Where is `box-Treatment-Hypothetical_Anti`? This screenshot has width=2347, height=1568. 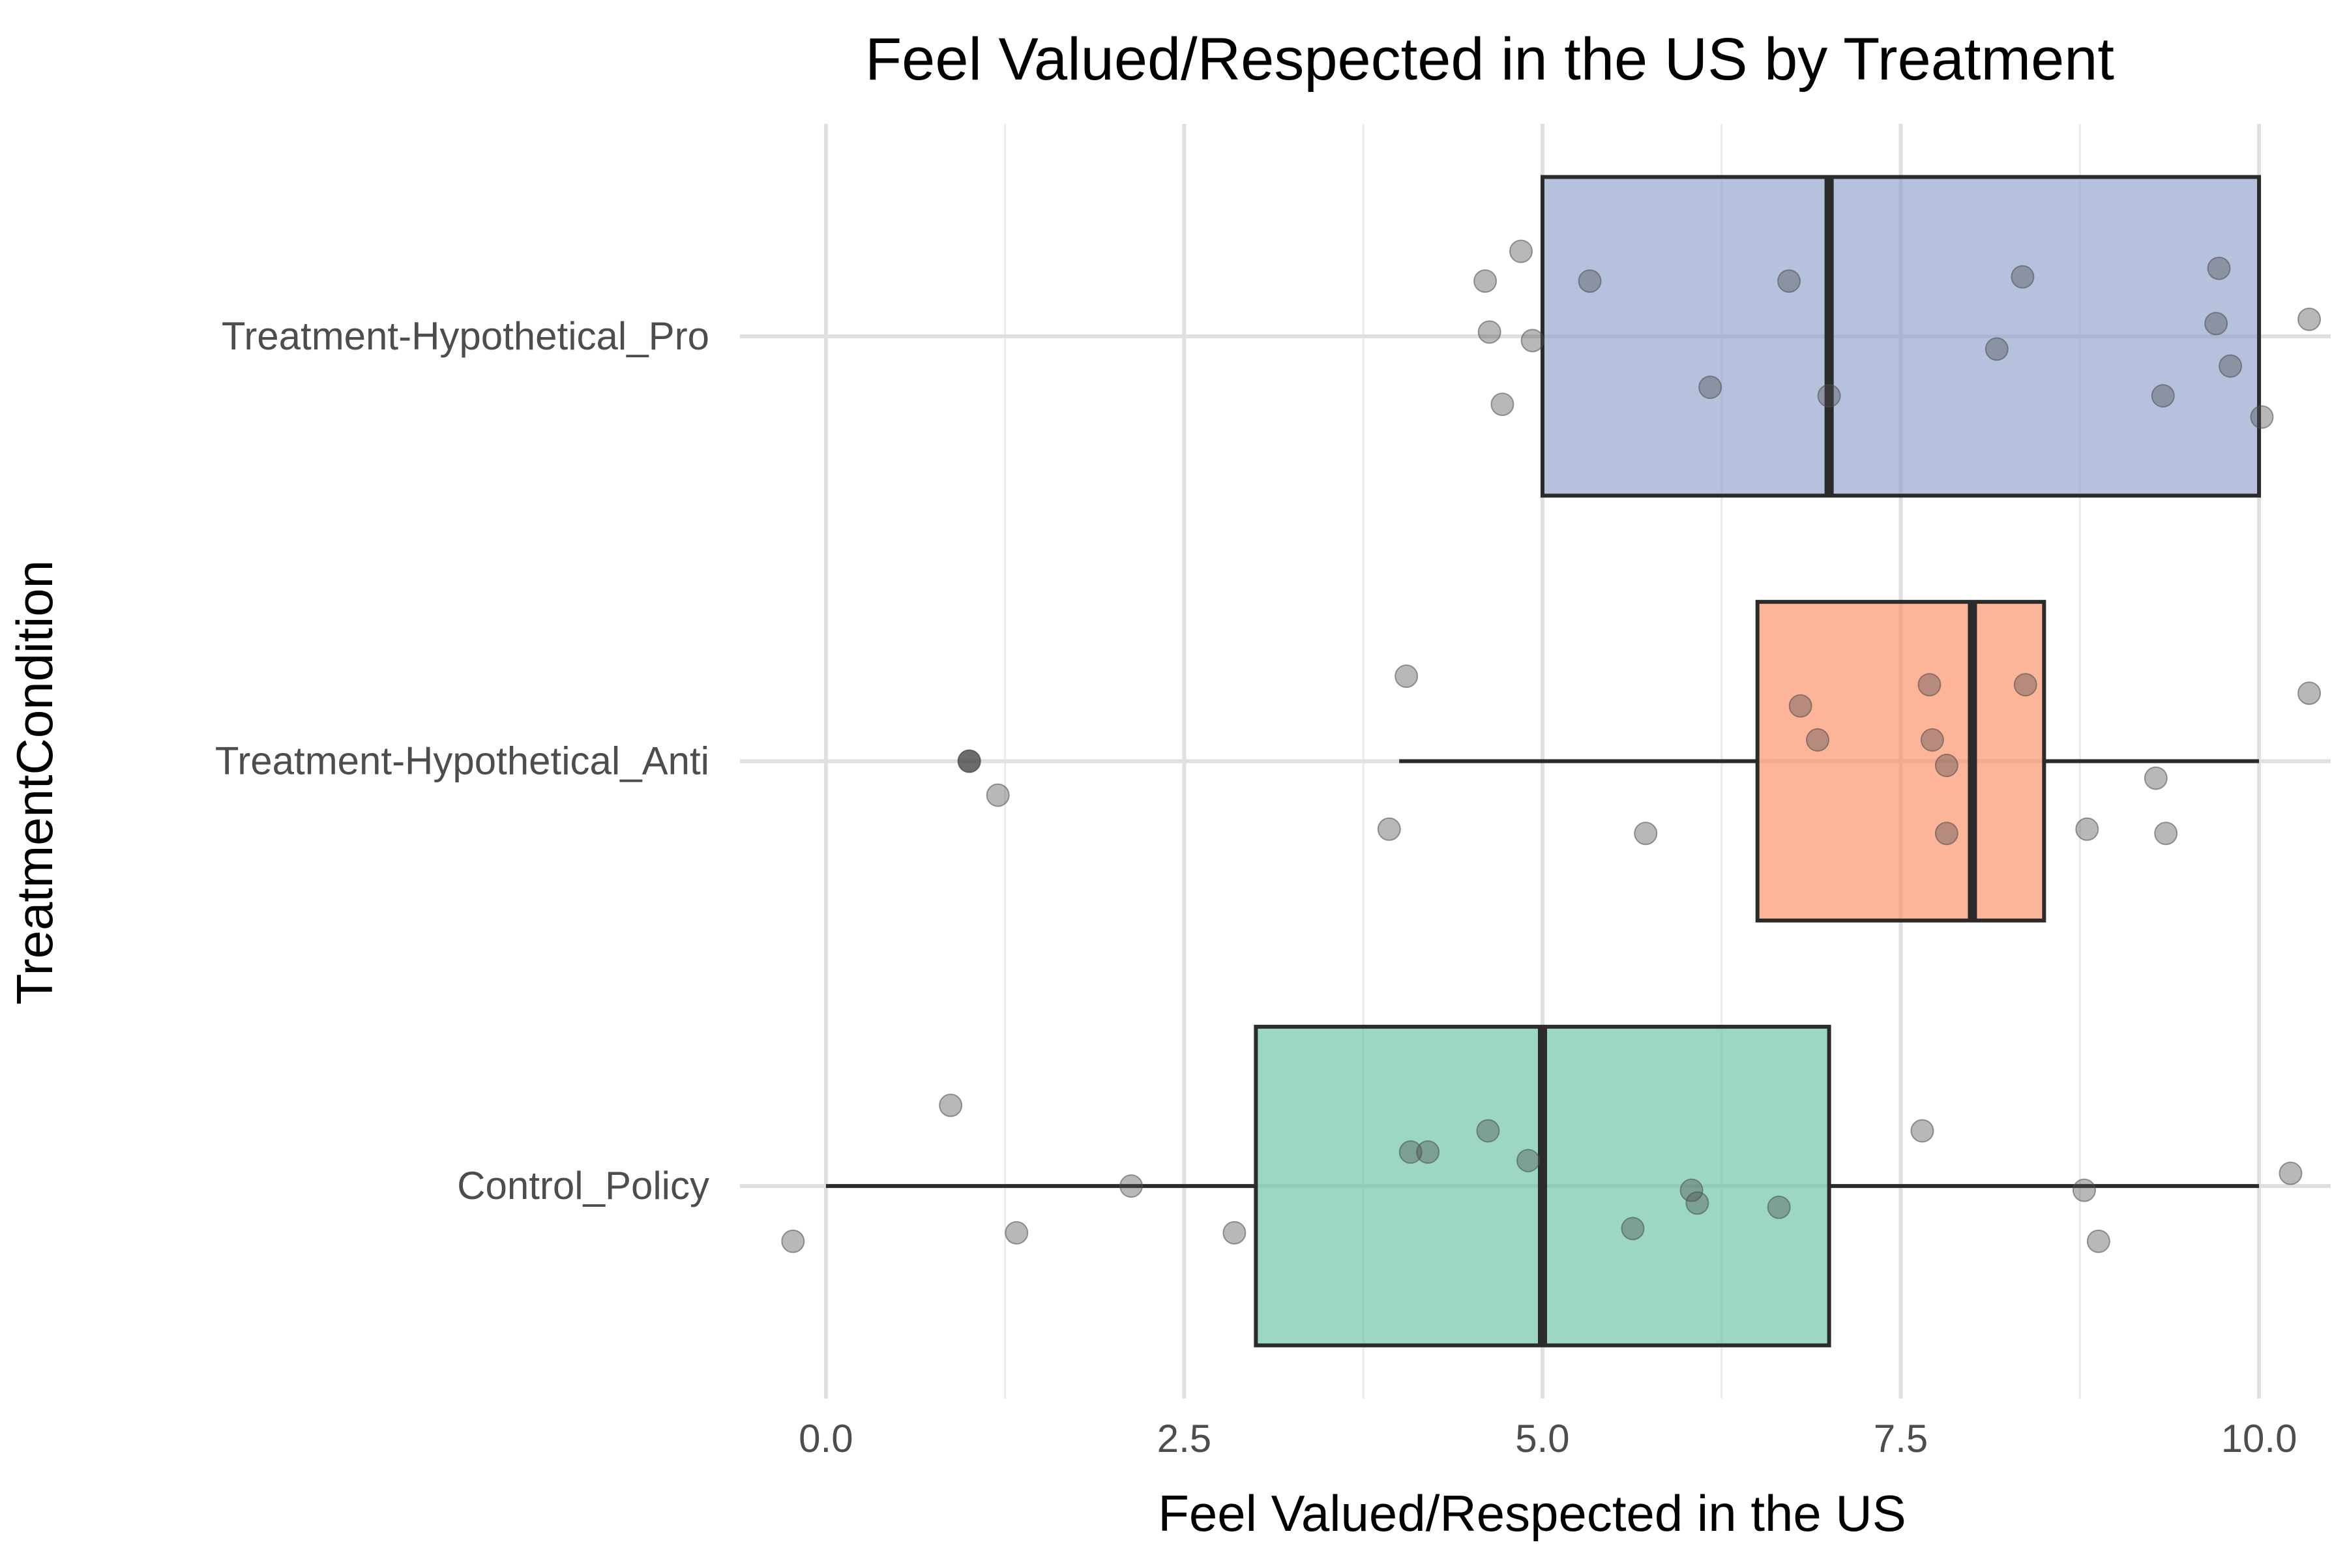 box-Treatment-Hypothetical_Anti is located at coordinates (1900, 762).